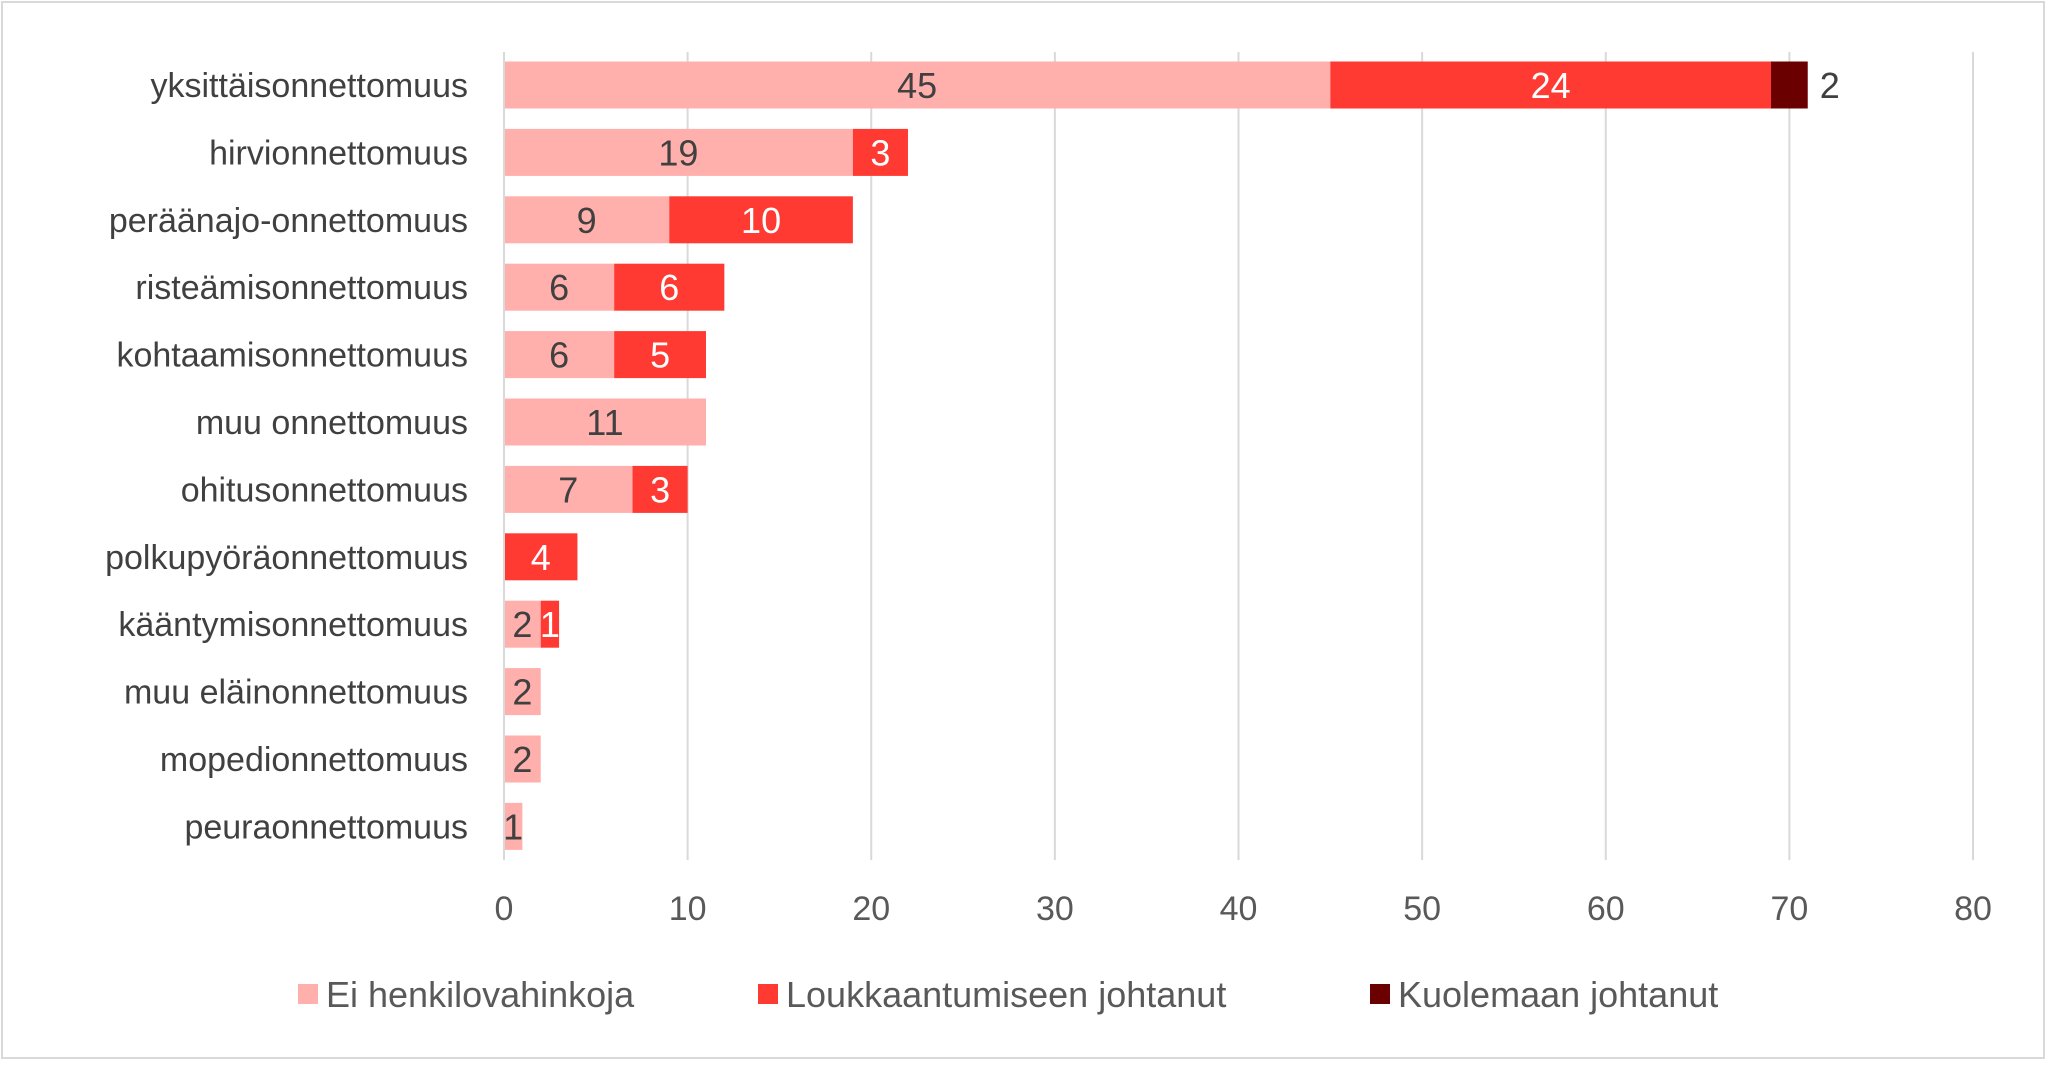  I want to click on data-label: 24, so click(1551, 85).